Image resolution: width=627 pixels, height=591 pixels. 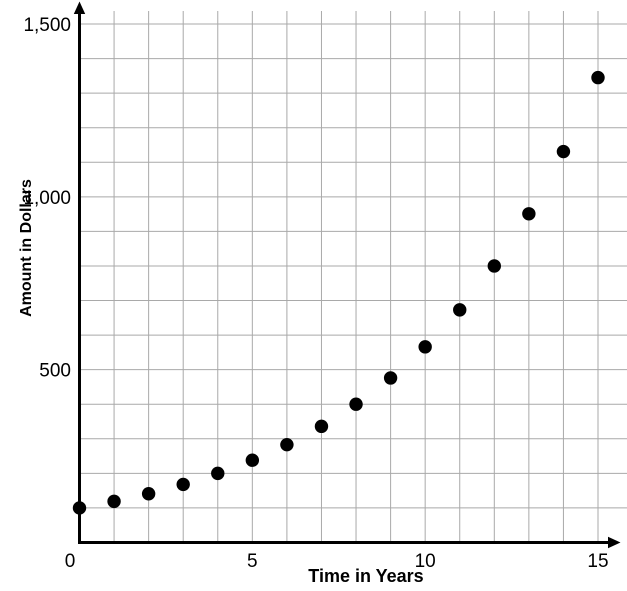 What do you see at coordinates (252, 561) in the screenshot?
I see `x-tick-label: 5` at bounding box center [252, 561].